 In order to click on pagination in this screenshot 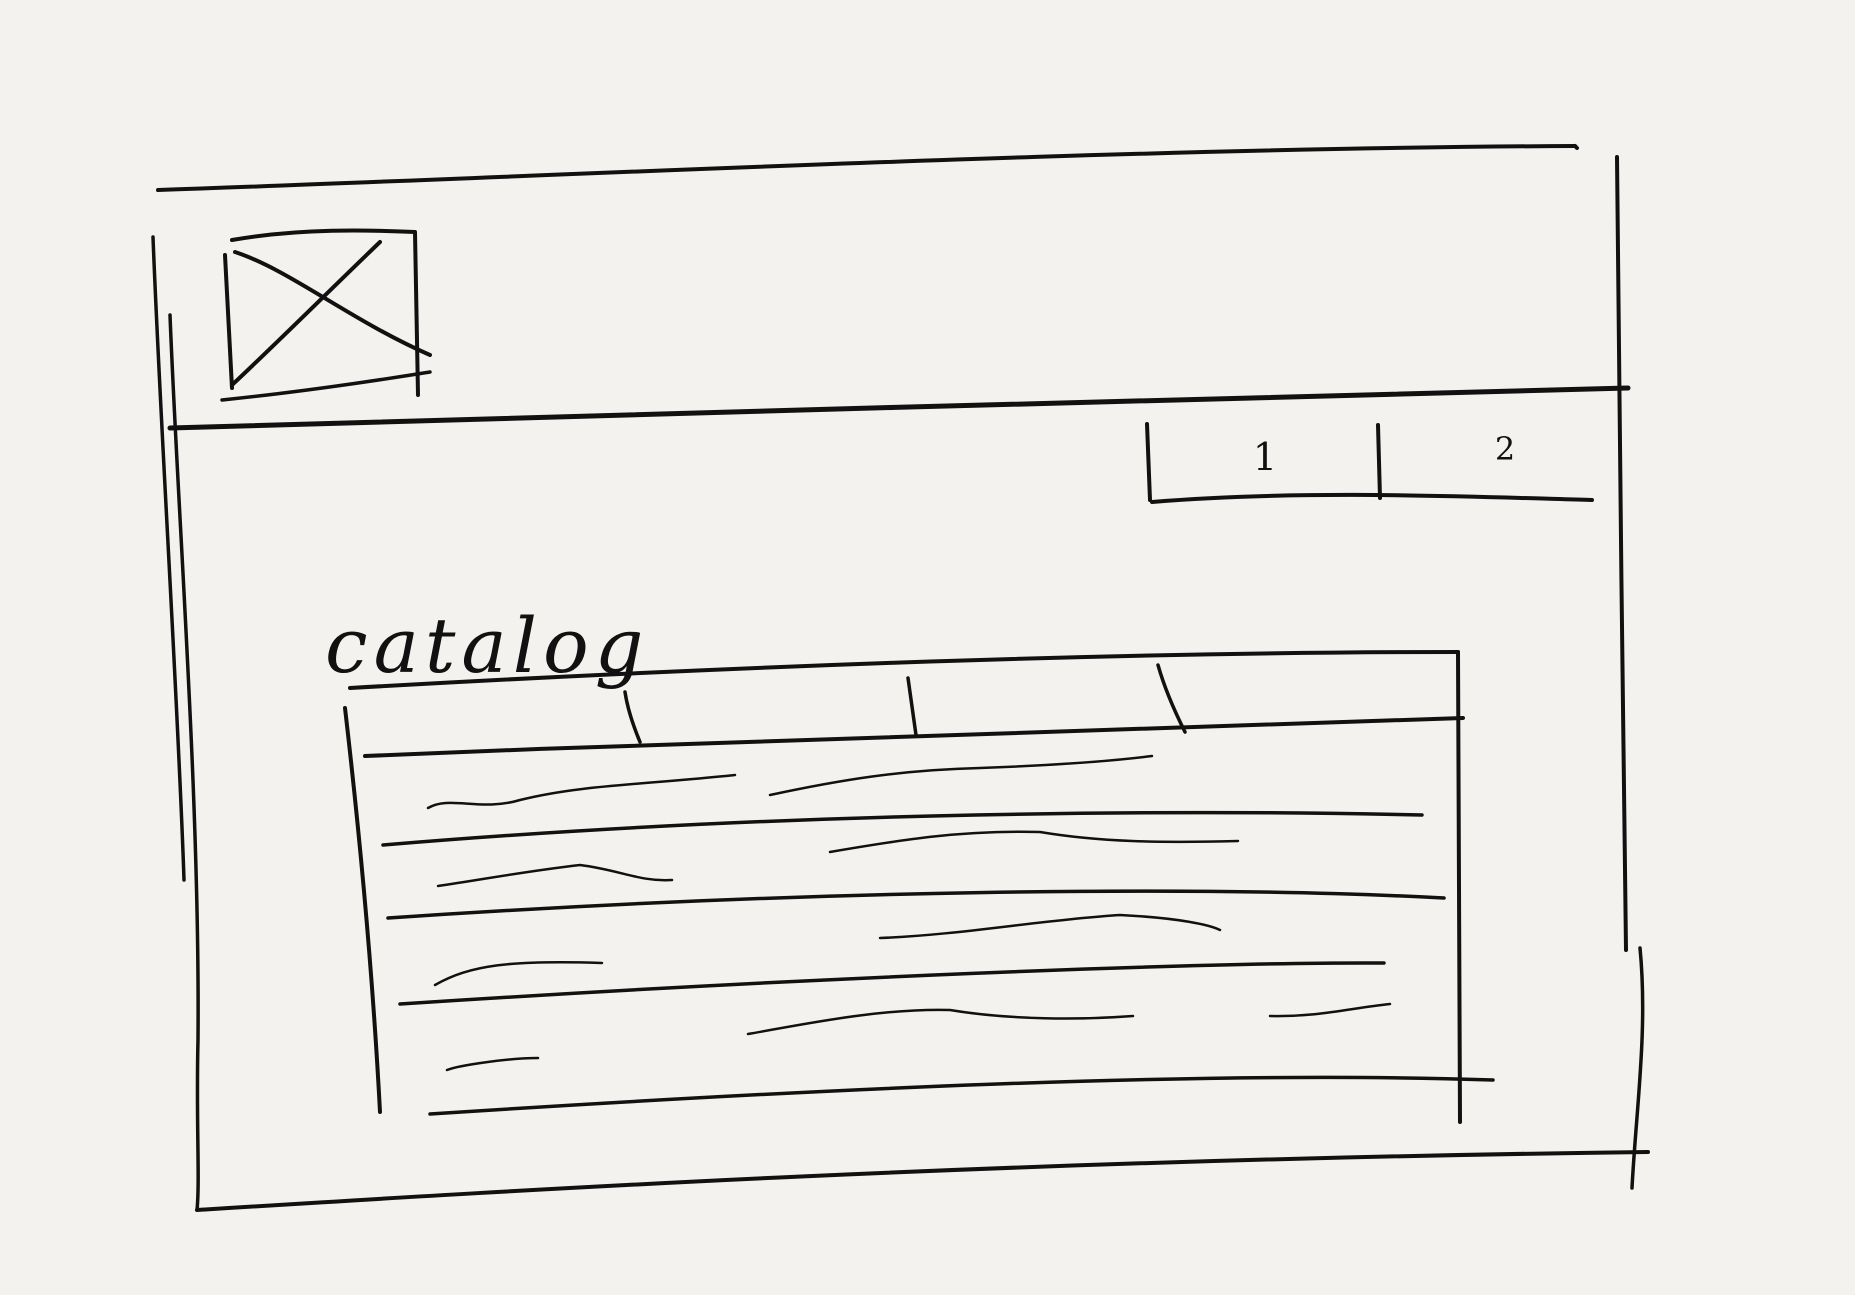, I will do `click(1369, 463)`.